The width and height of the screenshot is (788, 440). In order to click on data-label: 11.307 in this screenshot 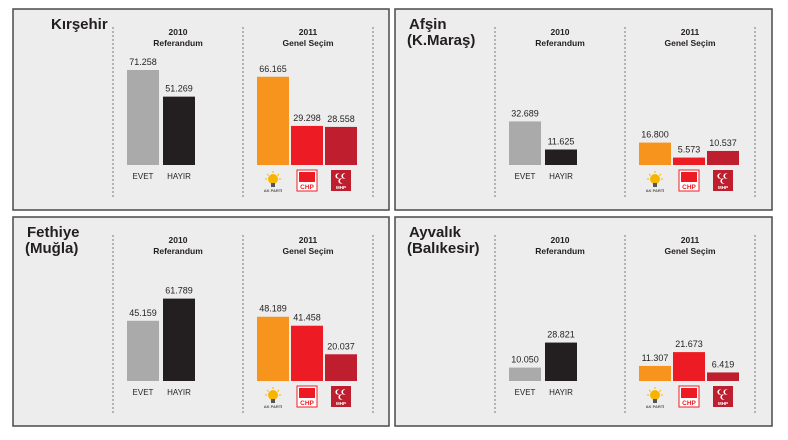, I will do `click(655, 358)`.